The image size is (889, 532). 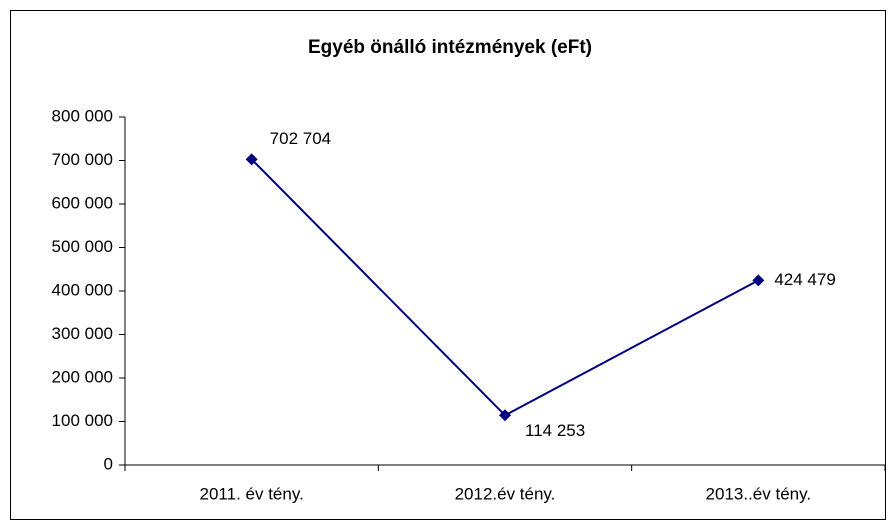 I want to click on data-label: 424 479, so click(x=804, y=279).